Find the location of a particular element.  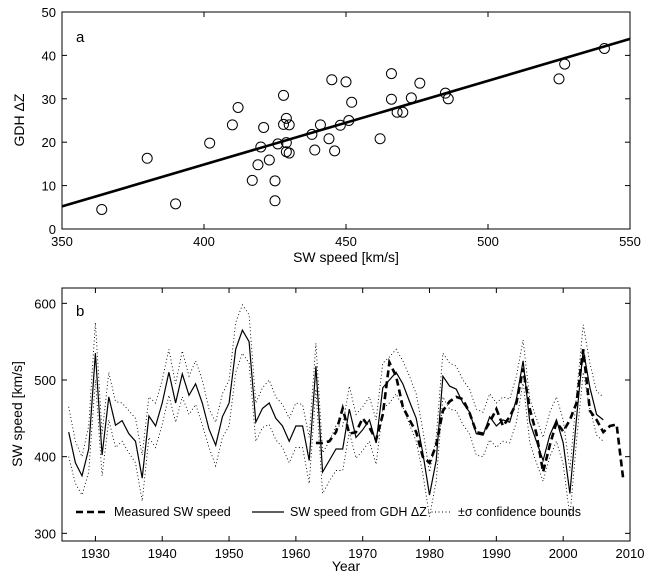

panel-a-label: a is located at coordinates (80, 37).